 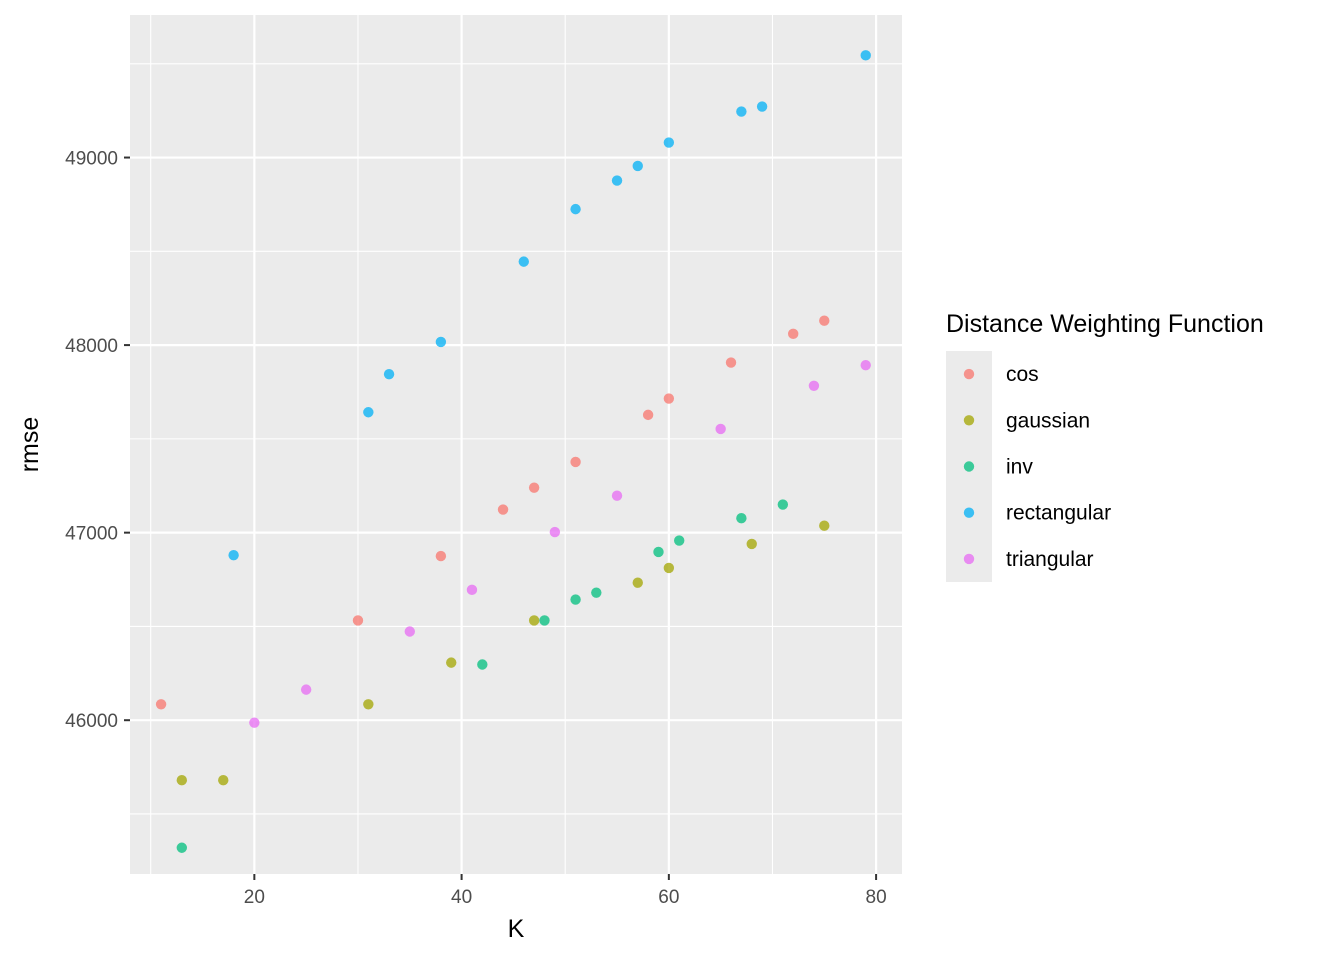 What do you see at coordinates (1048, 420) in the screenshot?
I see `legend-label-gaussian: gaussian` at bounding box center [1048, 420].